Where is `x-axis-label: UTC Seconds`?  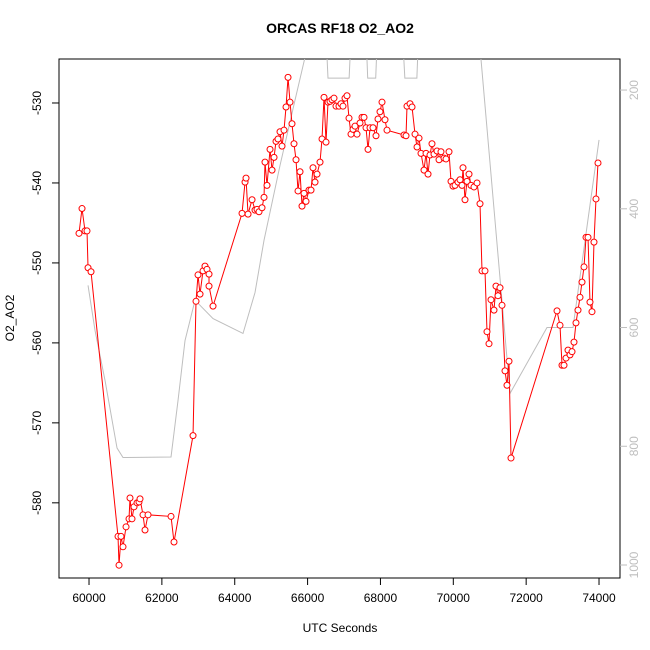 x-axis-label: UTC Seconds is located at coordinates (340, 628).